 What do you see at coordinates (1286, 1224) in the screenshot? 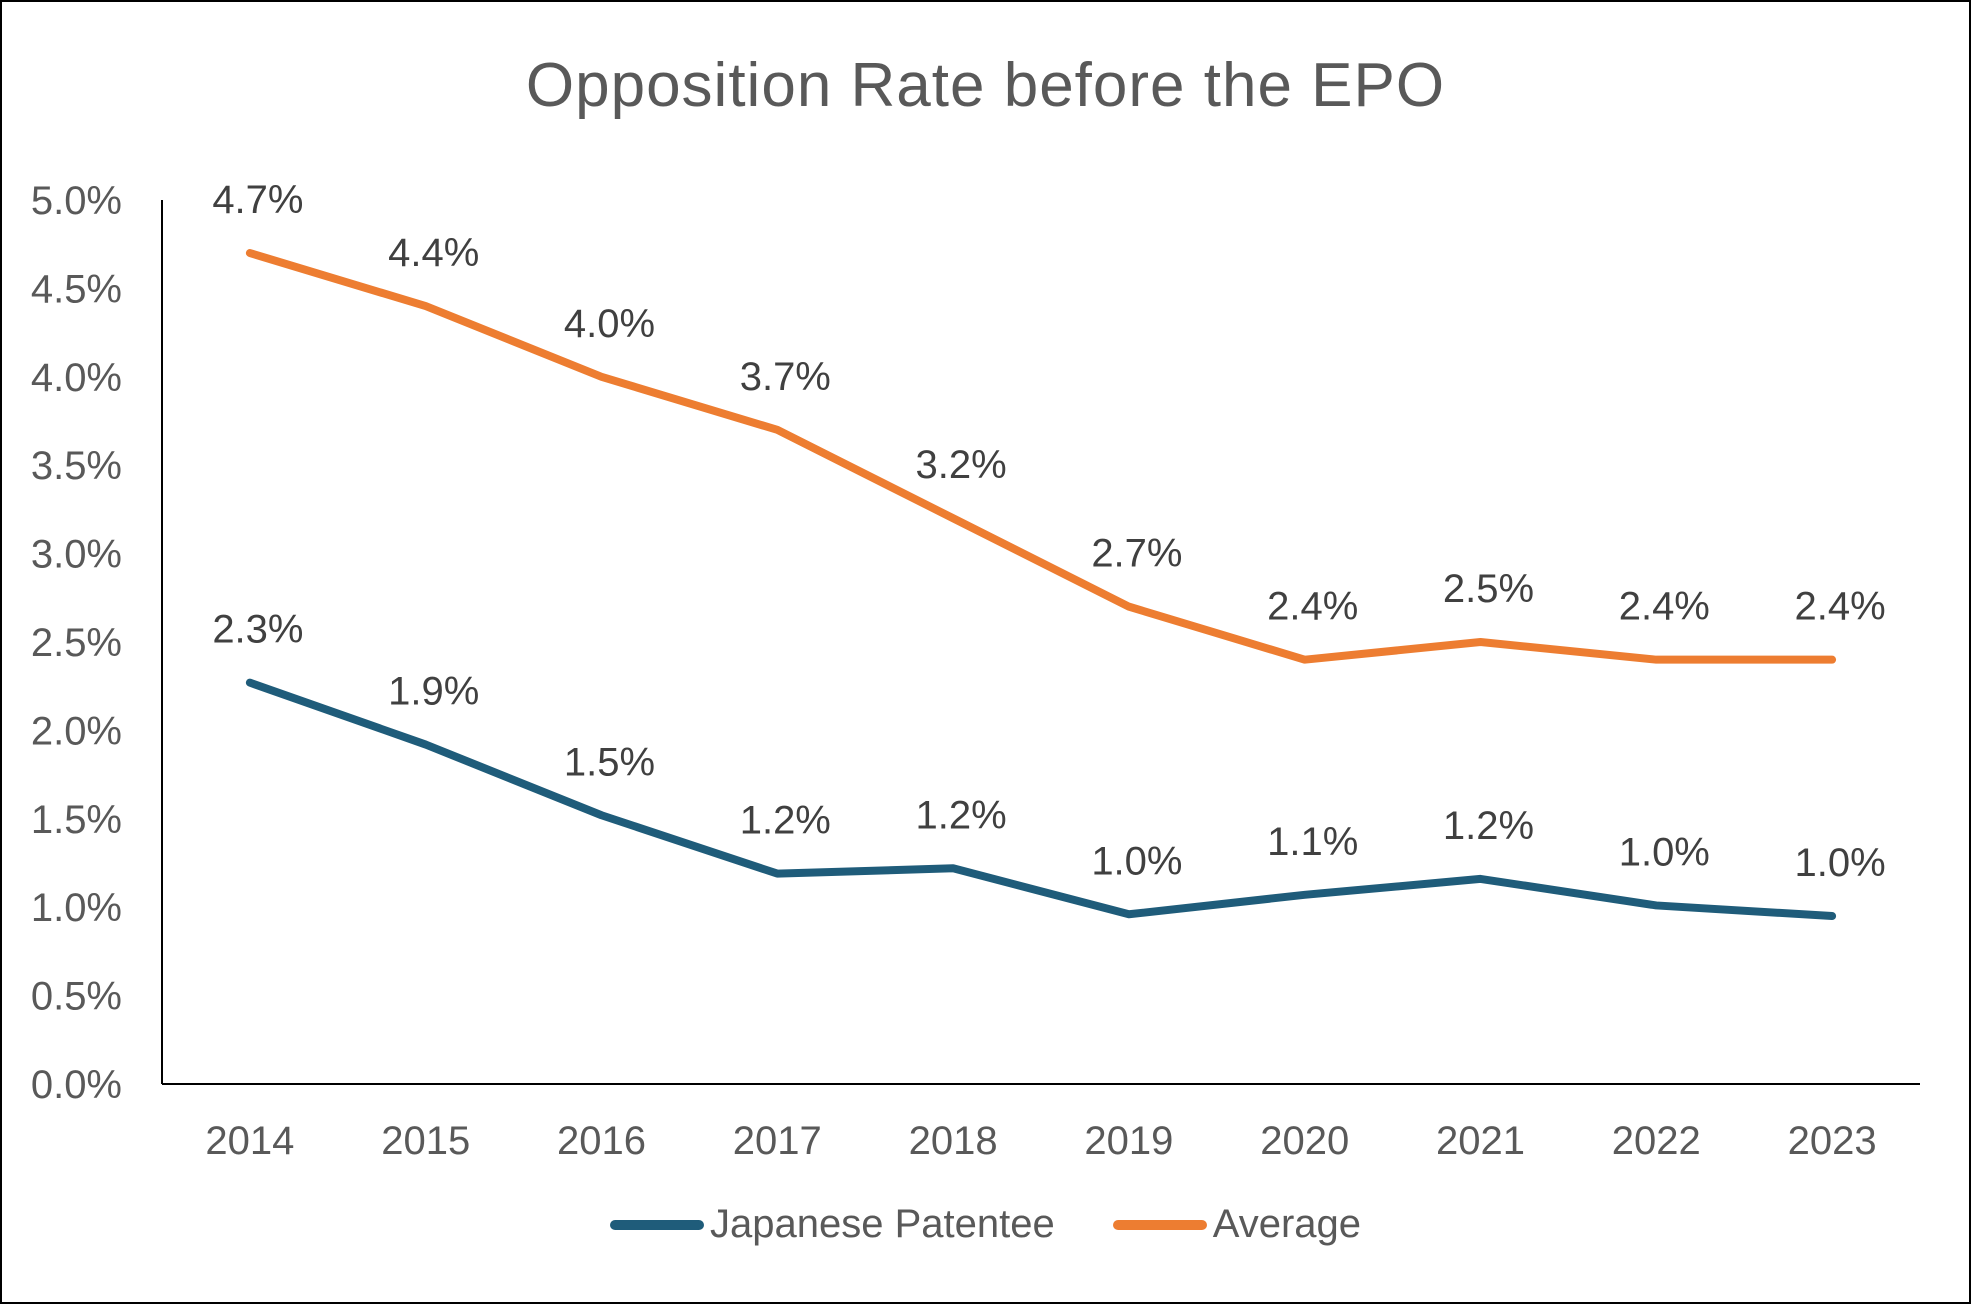
I see `legend-label-average: Average` at bounding box center [1286, 1224].